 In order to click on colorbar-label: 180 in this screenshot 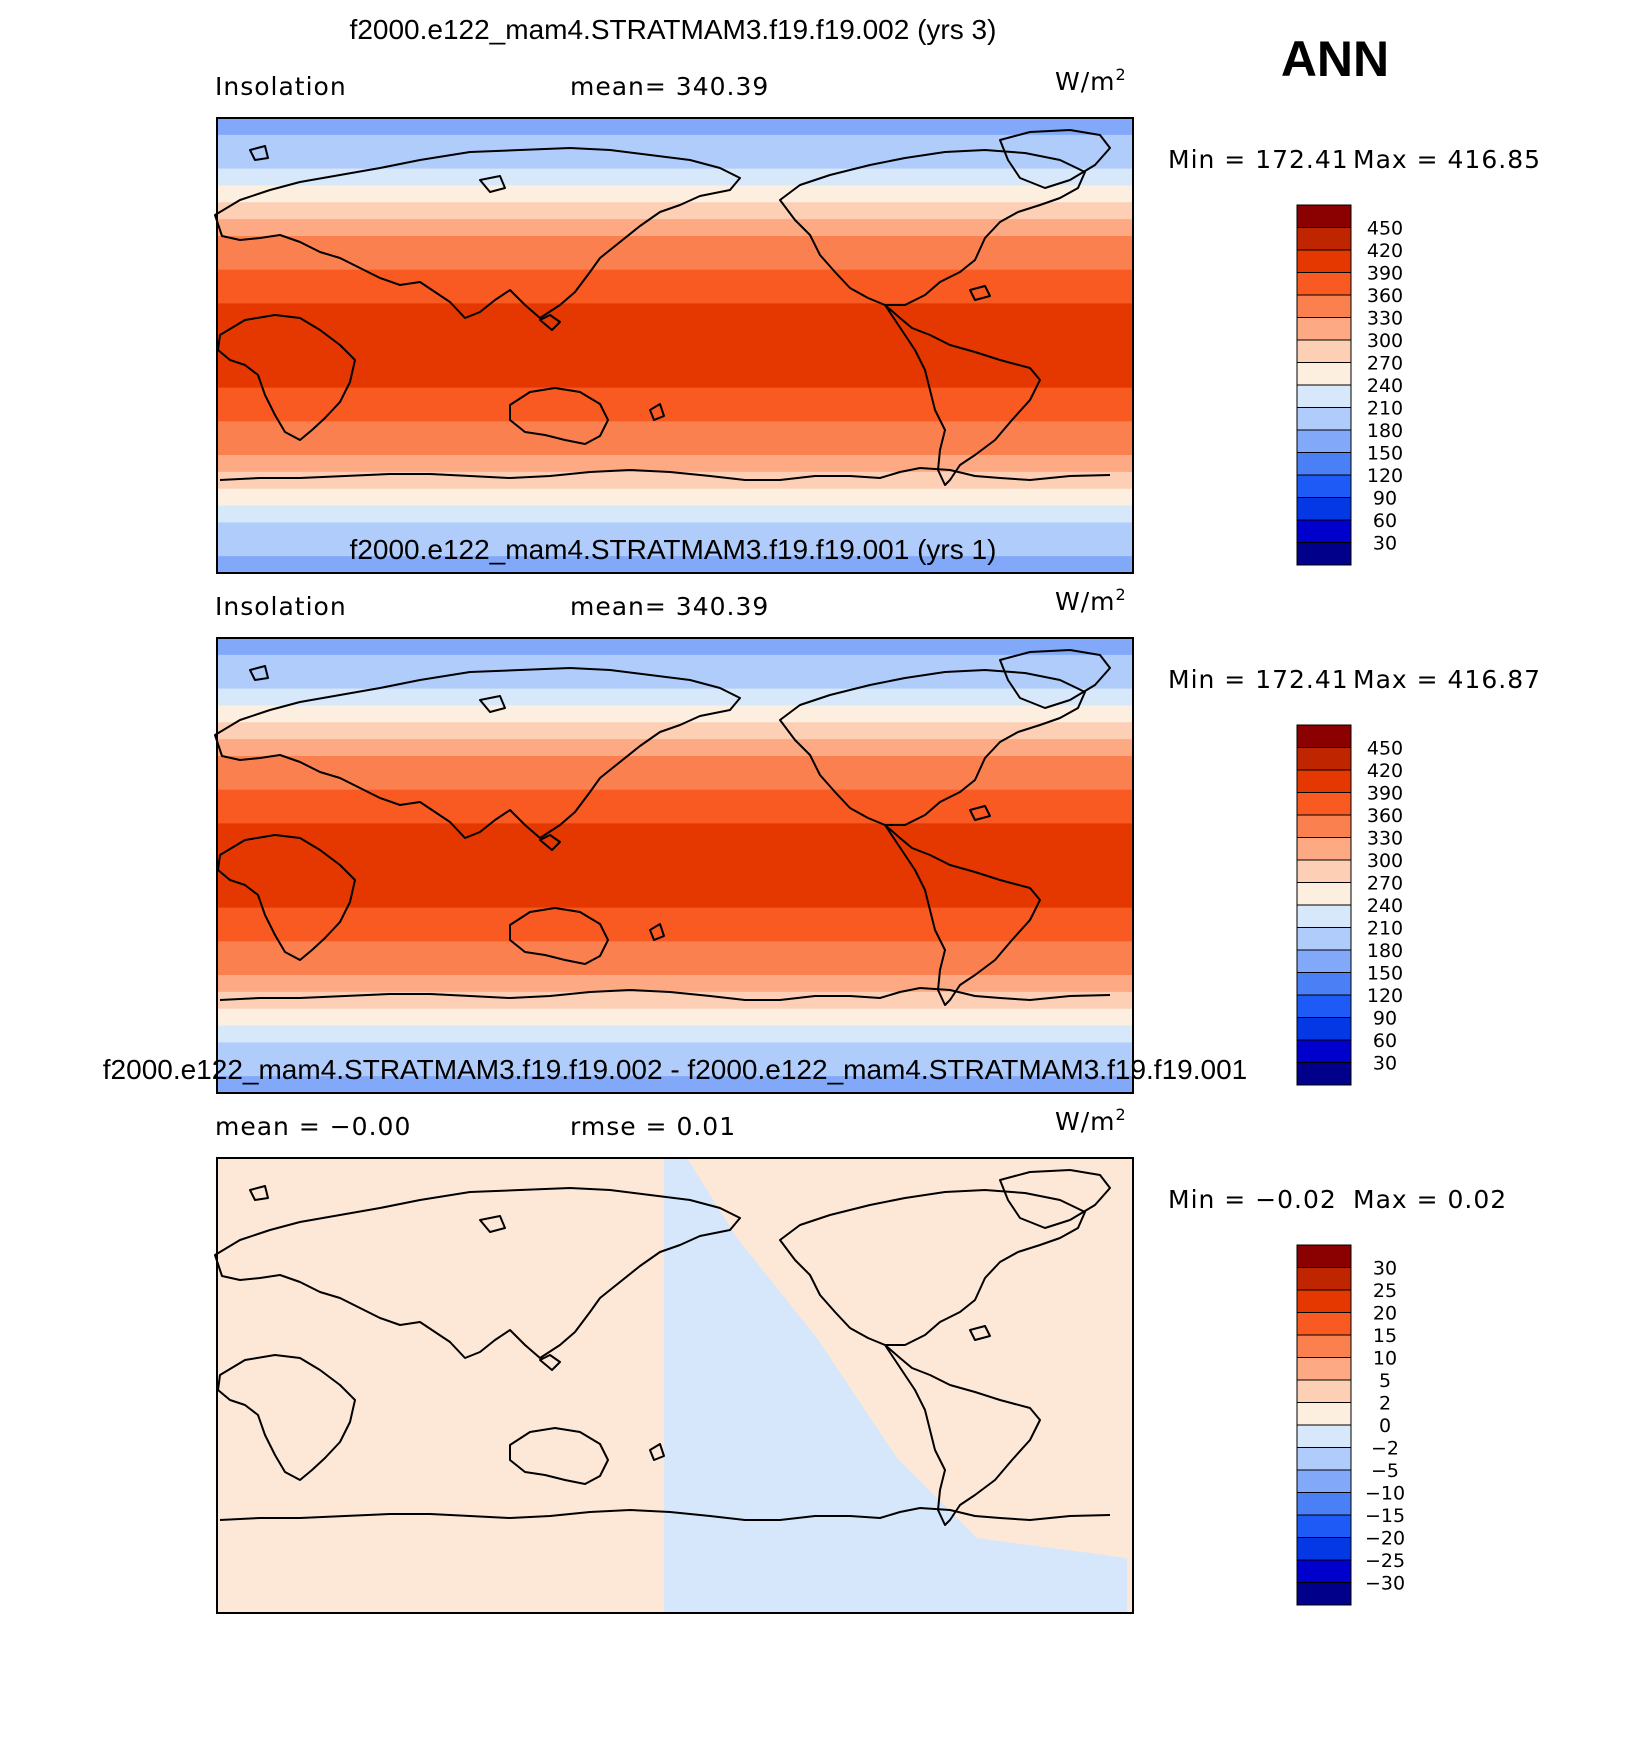, I will do `click(1385, 431)`.